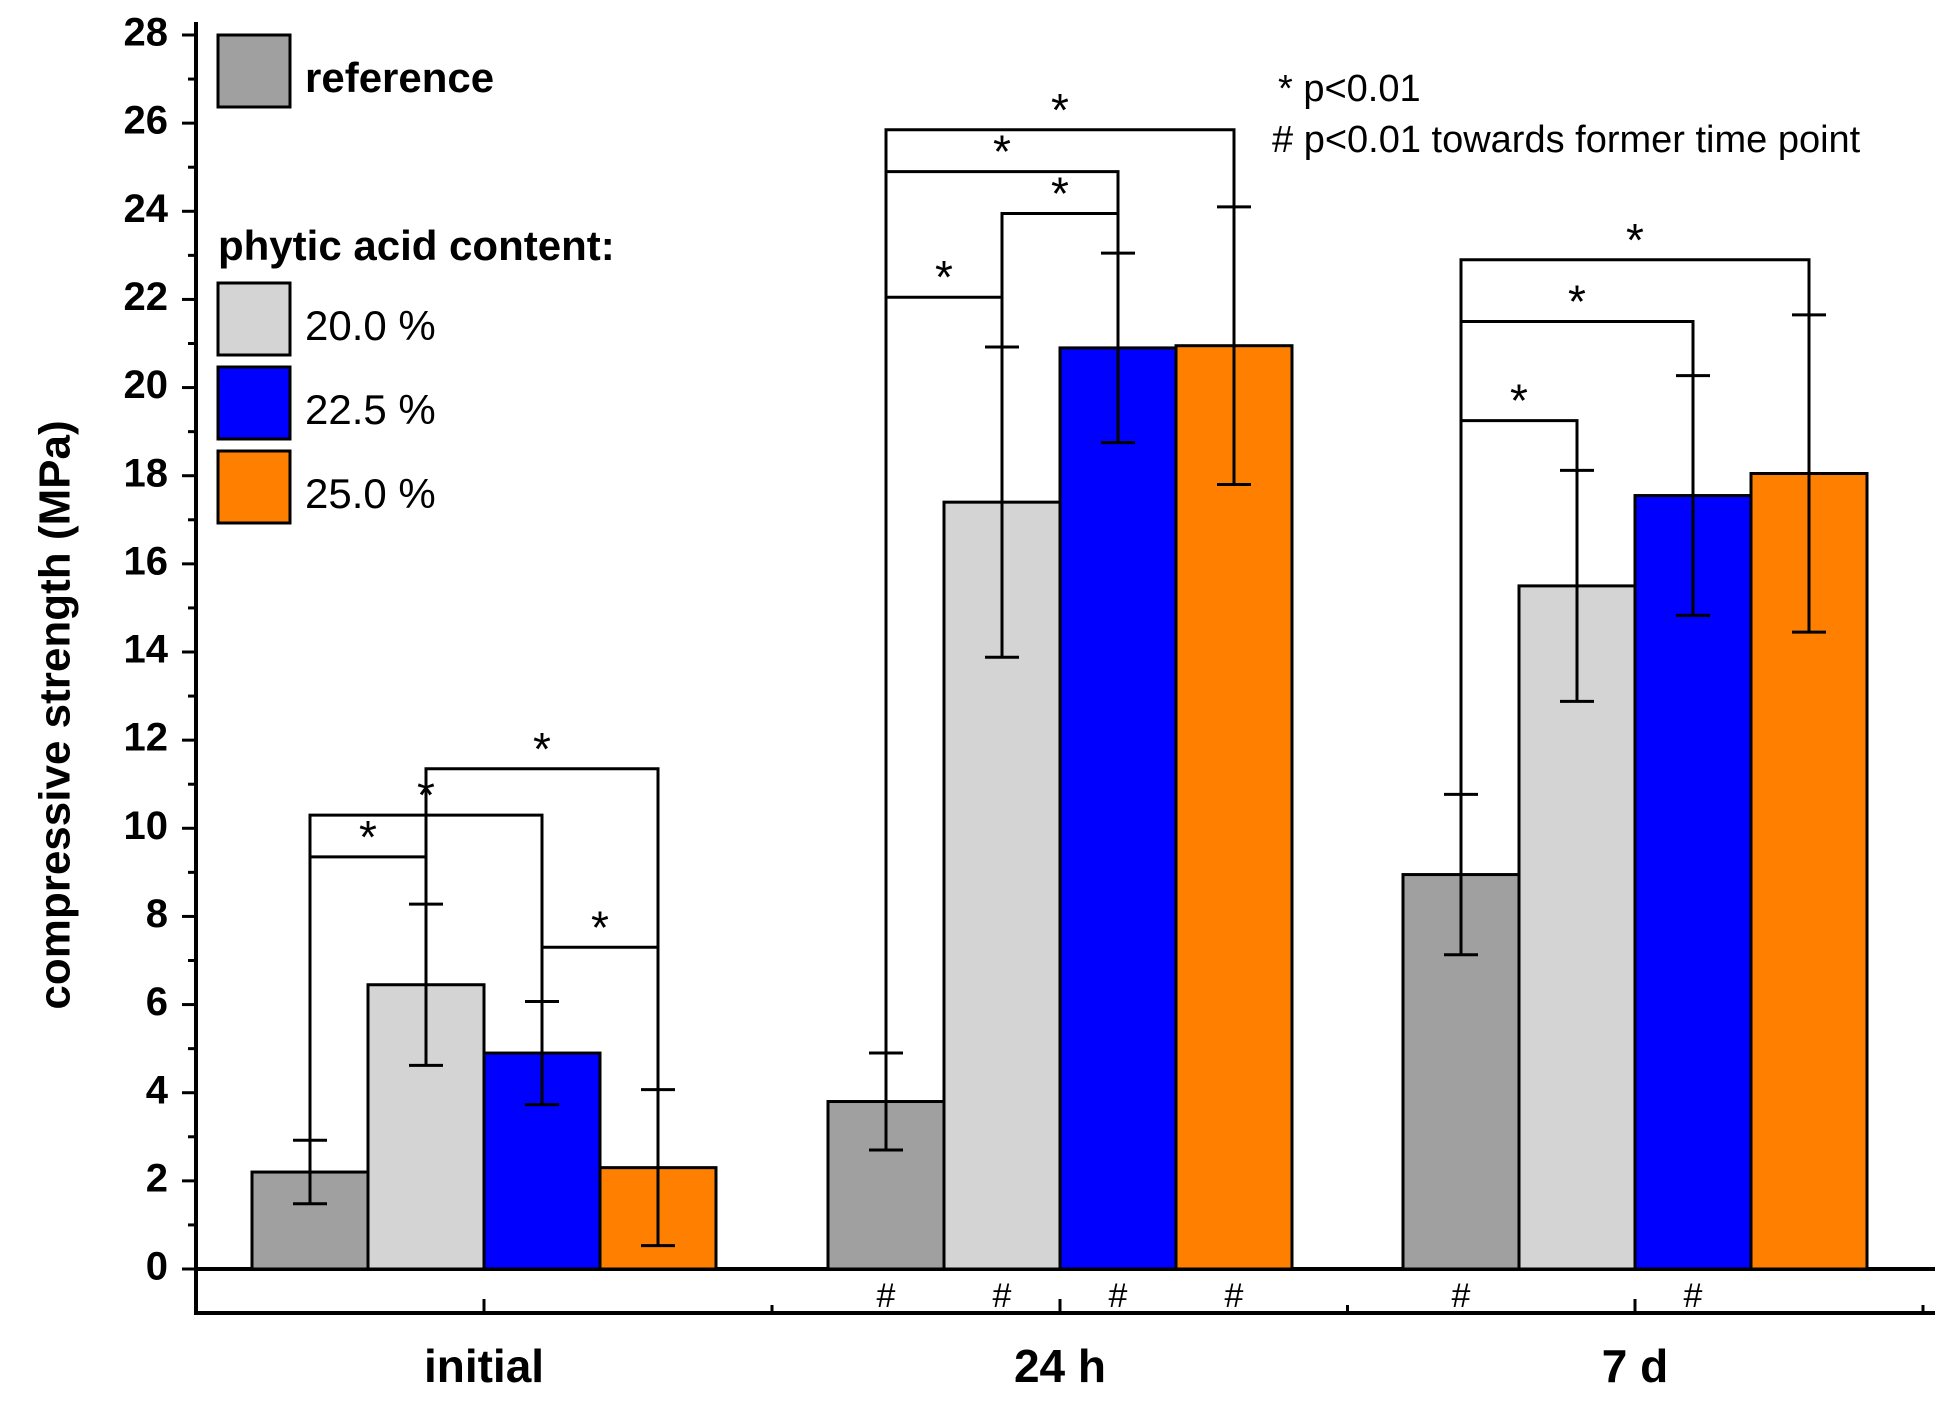 Image resolution: width=1943 pixels, height=1410 pixels. I want to click on y-tick-label: 20, so click(146, 385).